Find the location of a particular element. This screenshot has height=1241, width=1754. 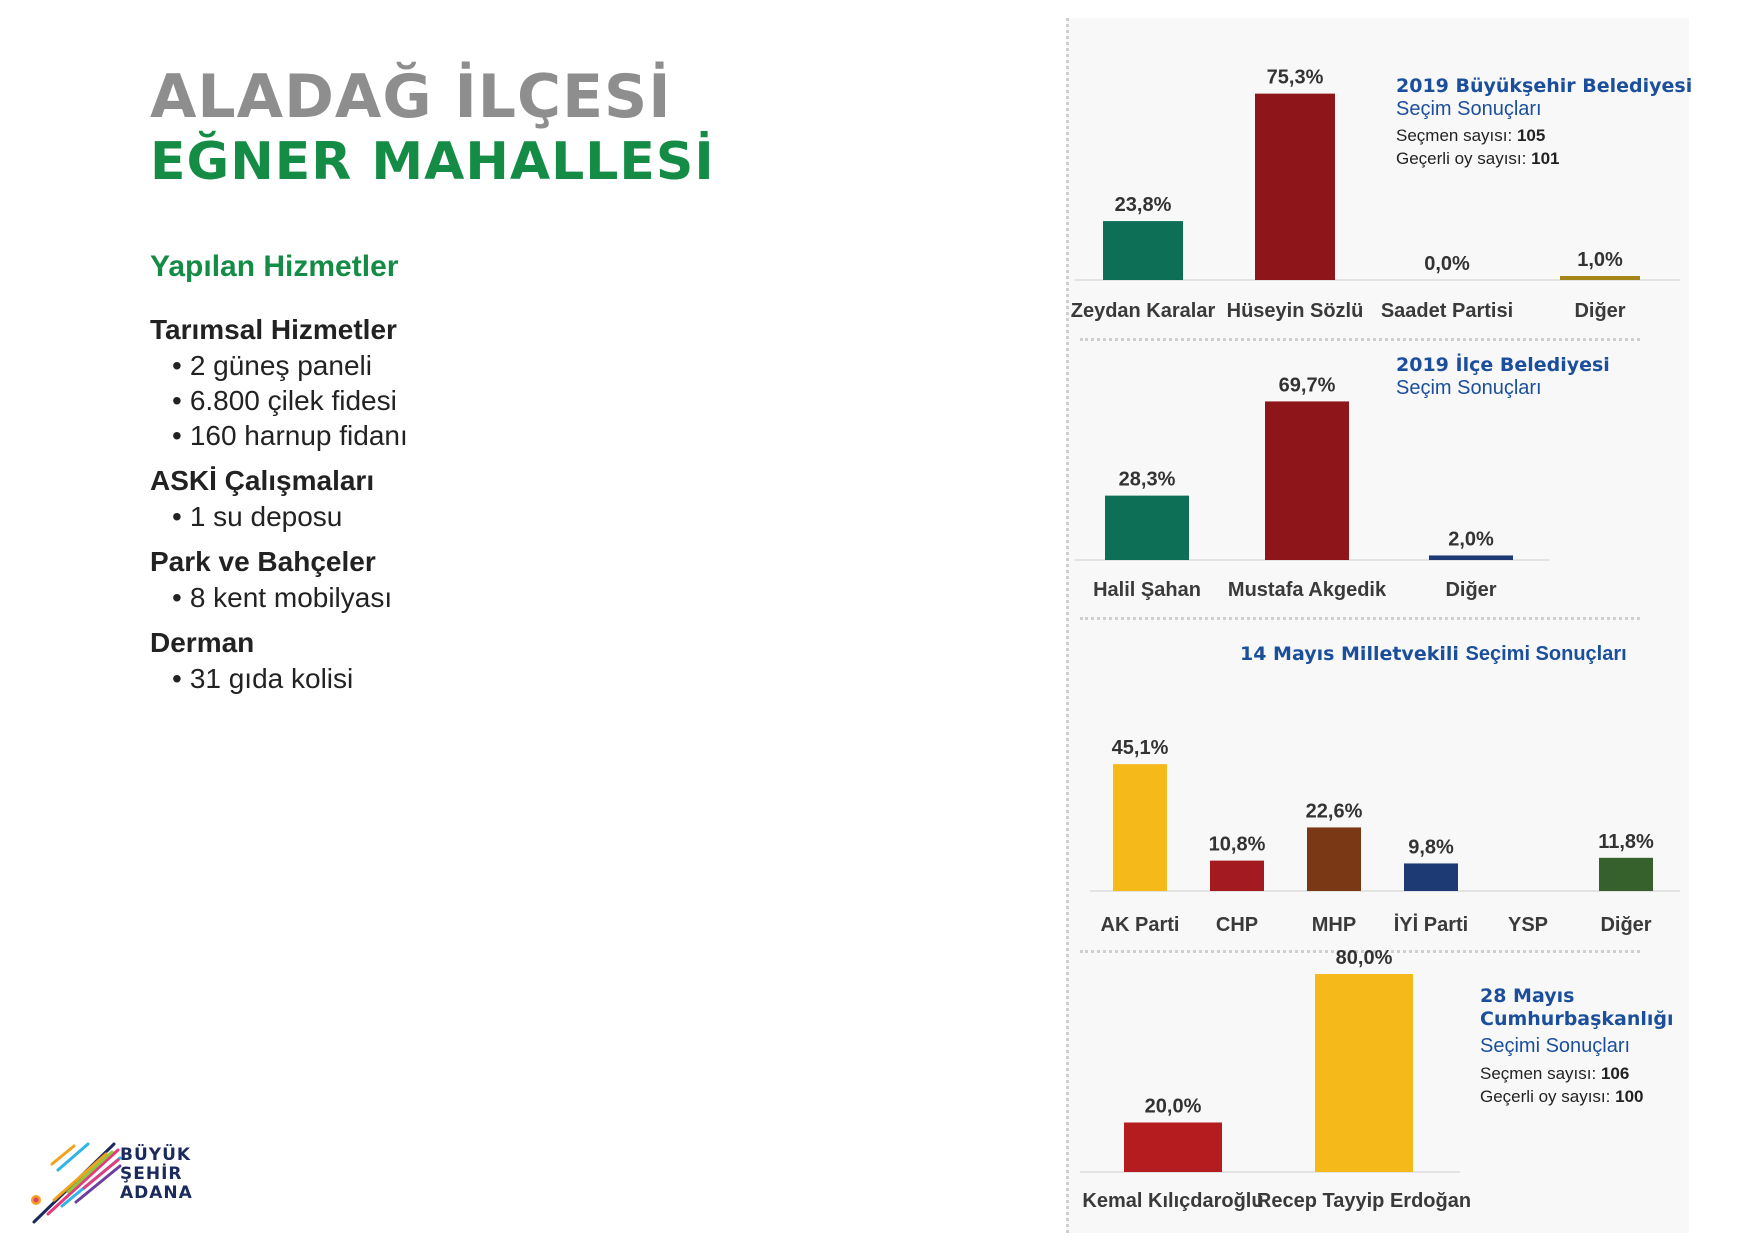

logo-line: BÜYÜK is located at coordinates (156, 1155).